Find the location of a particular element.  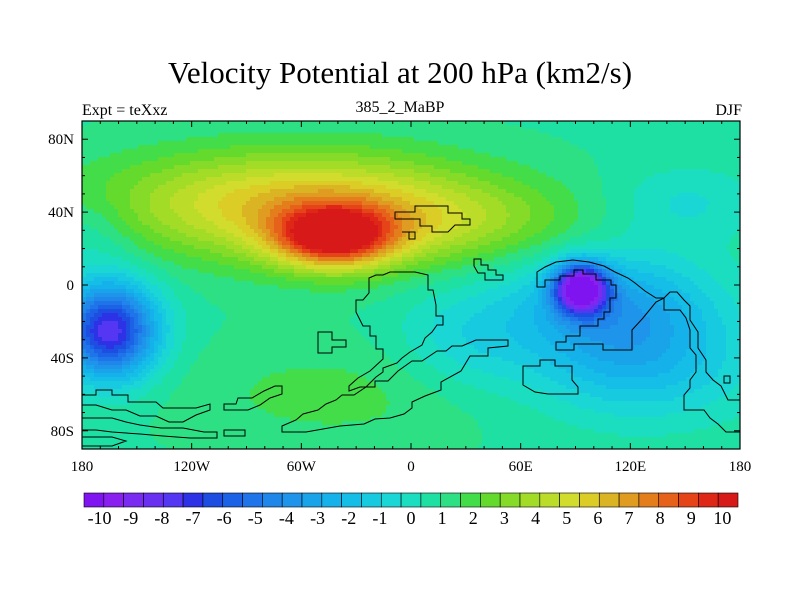

colorbar-label: -2 is located at coordinates (348, 518).